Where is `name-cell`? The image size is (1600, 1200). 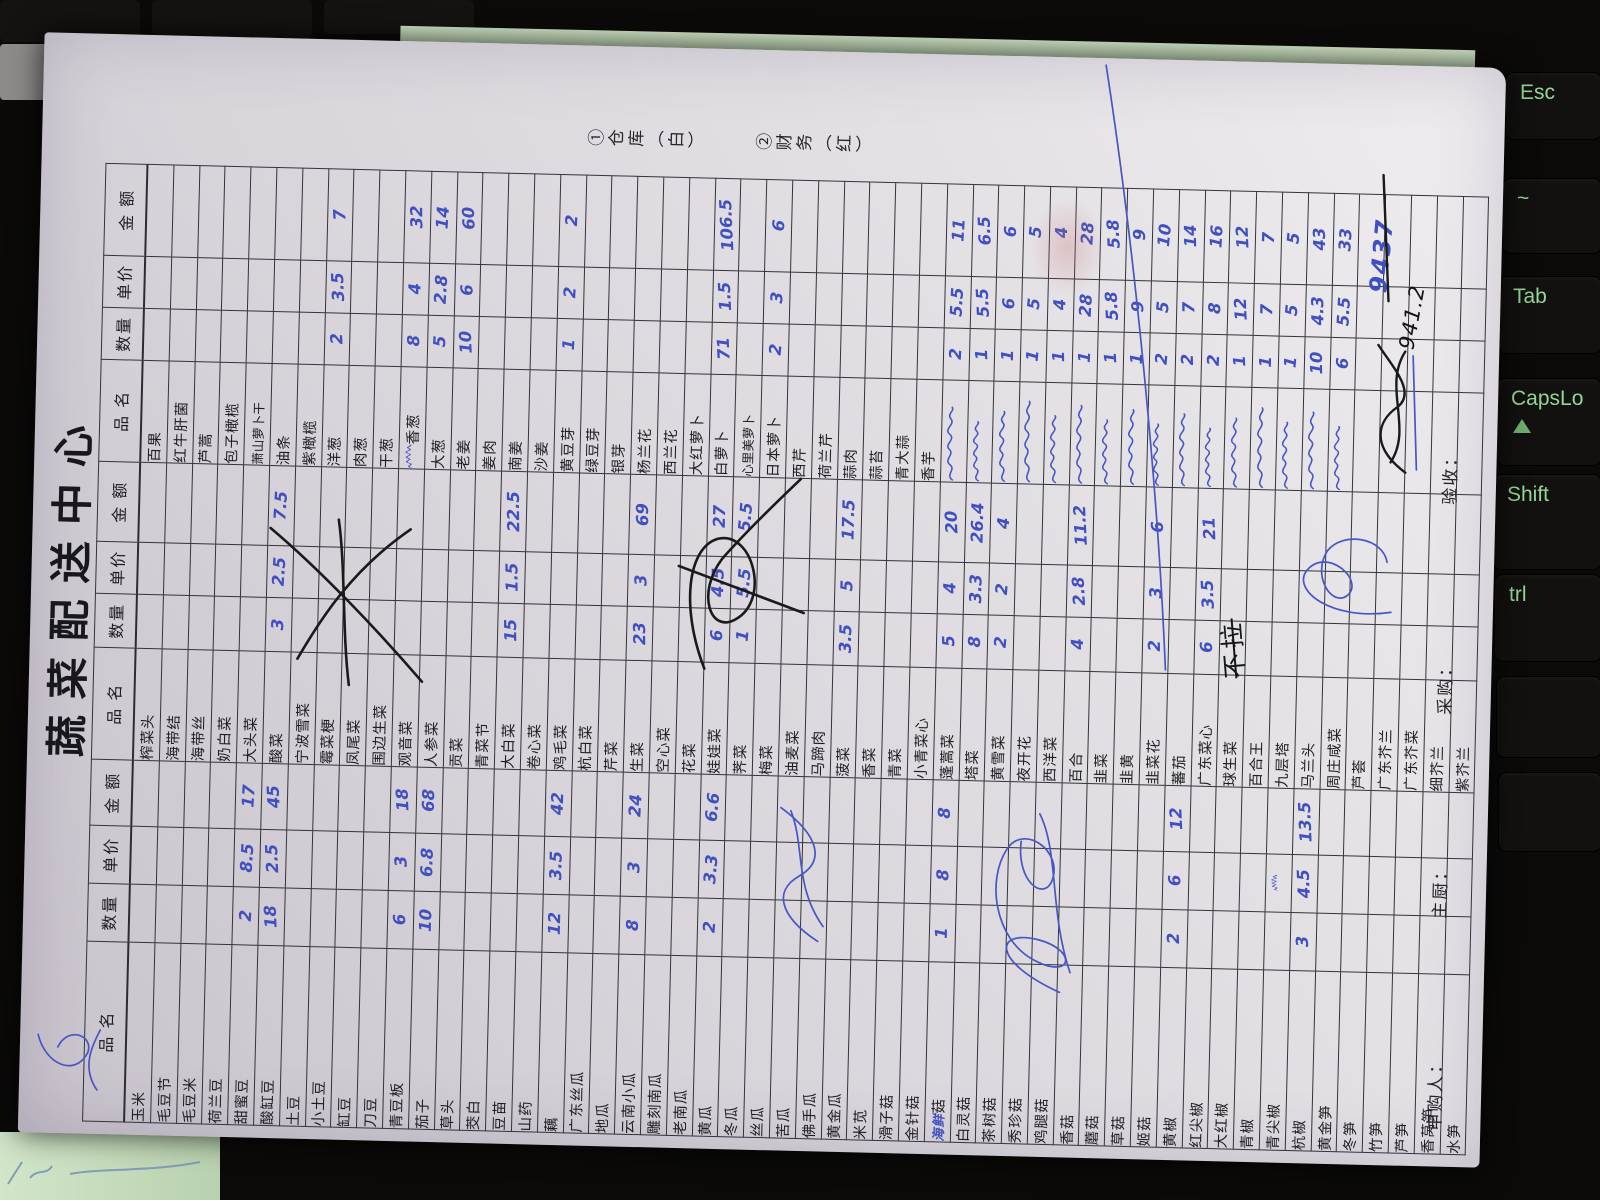
name-cell is located at coordinates (1238, 438).